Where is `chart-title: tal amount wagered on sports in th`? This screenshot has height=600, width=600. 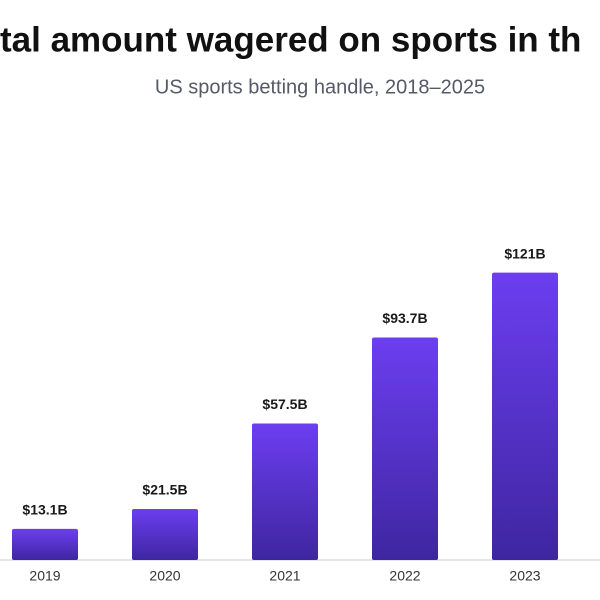 chart-title: tal amount wagered on sports in th is located at coordinates (290, 39).